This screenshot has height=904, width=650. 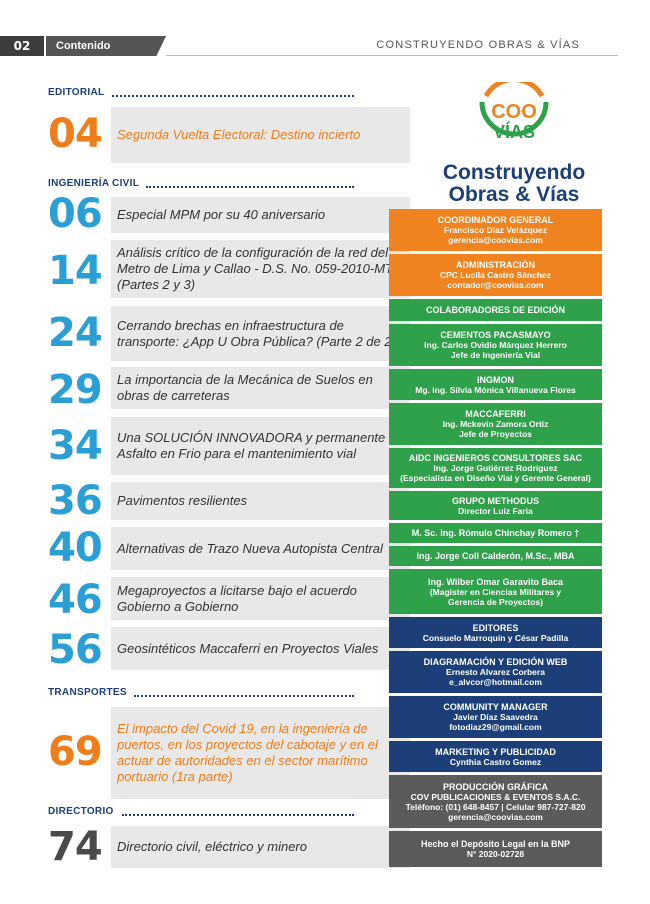 I want to click on staff-title: EDITORES, so click(x=495, y=627).